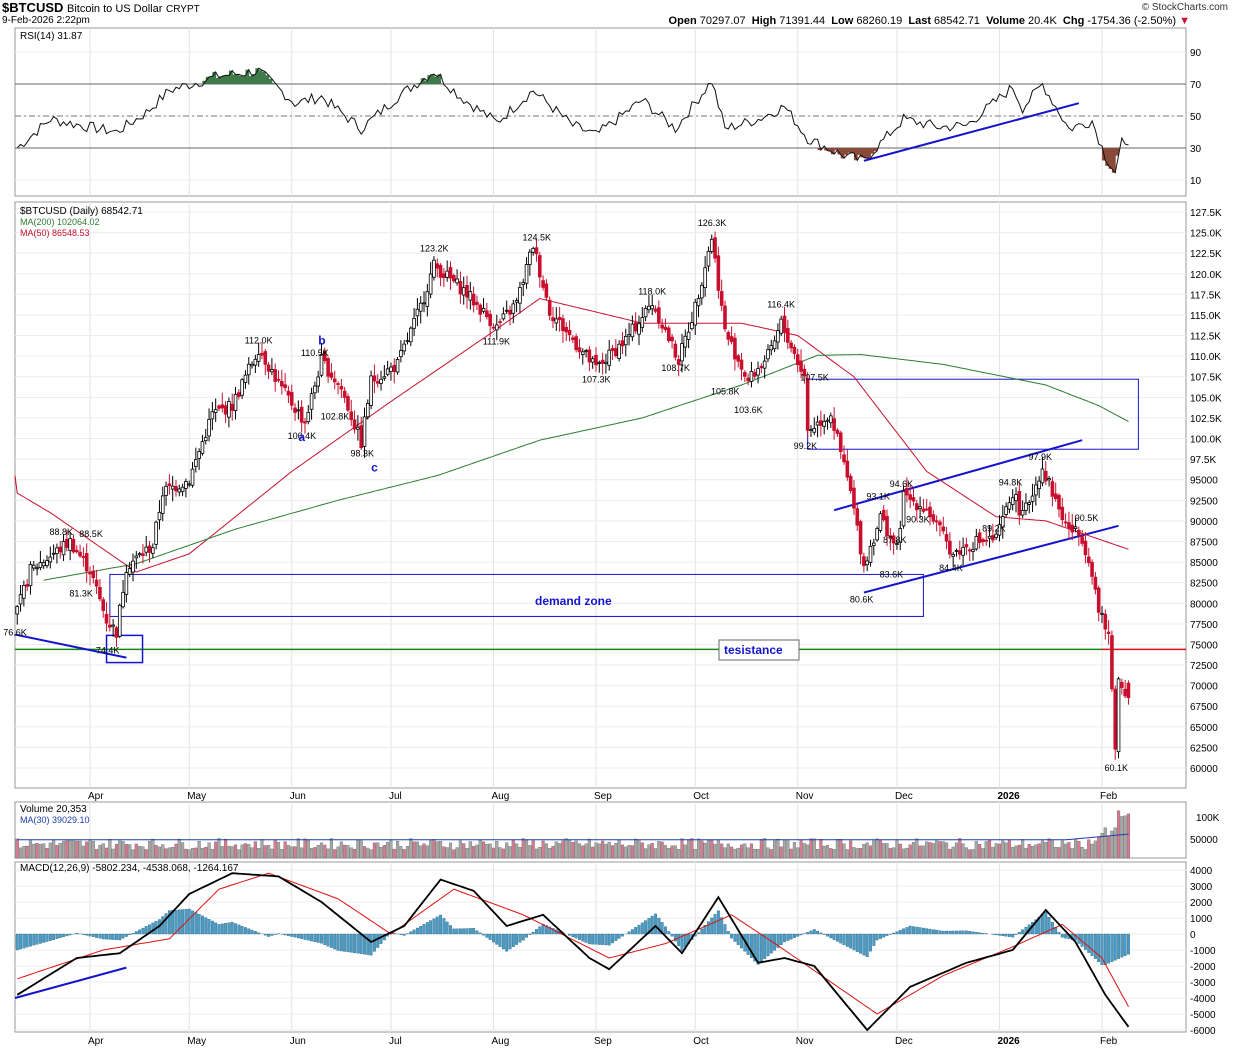 Image resolution: width=1240 pixels, height=1050 pixels. Describe the element at coordinates (15, 632) in the screenshot. I see `price-label: 76.6K` at that location.